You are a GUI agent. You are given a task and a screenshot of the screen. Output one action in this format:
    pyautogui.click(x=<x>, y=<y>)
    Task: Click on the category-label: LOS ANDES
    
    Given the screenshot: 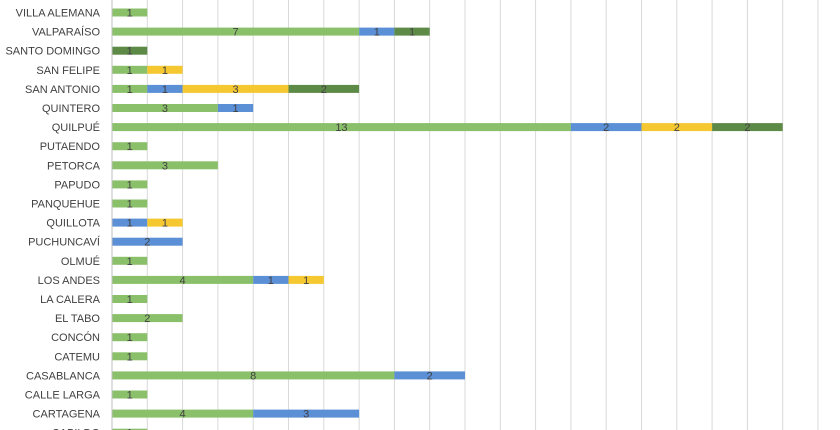 What is the action you would take?
    pyautogui.click(x=69, y=281)
    